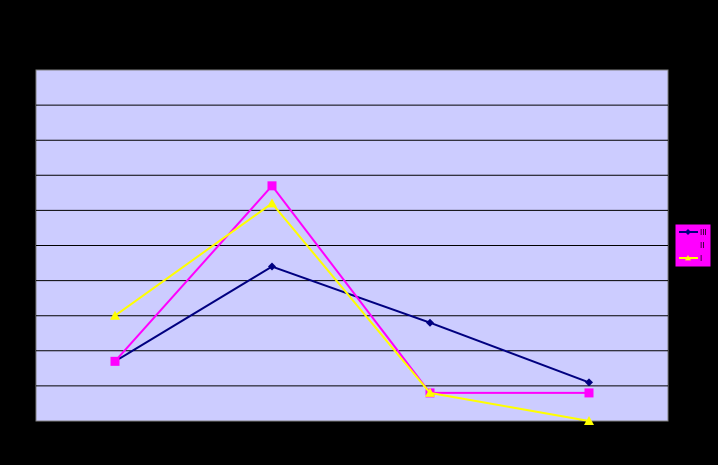  Describe the element at coordinates (702, 245) in the screenshot. I see `legend-label-II: II` at that location.